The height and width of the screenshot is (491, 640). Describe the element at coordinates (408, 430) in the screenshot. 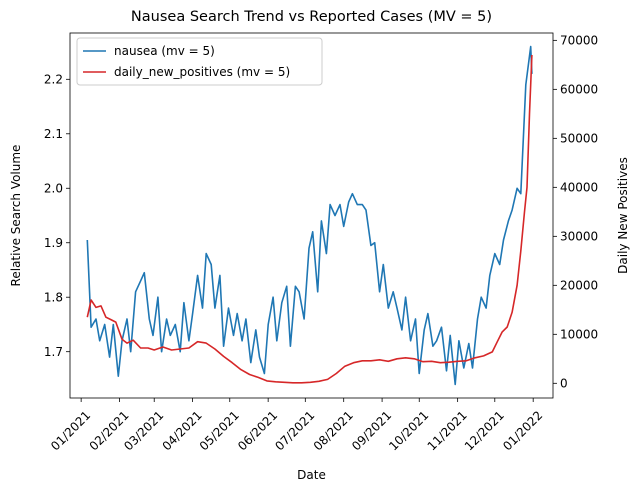

I see `x-tick-label: 10/2021` at that location.